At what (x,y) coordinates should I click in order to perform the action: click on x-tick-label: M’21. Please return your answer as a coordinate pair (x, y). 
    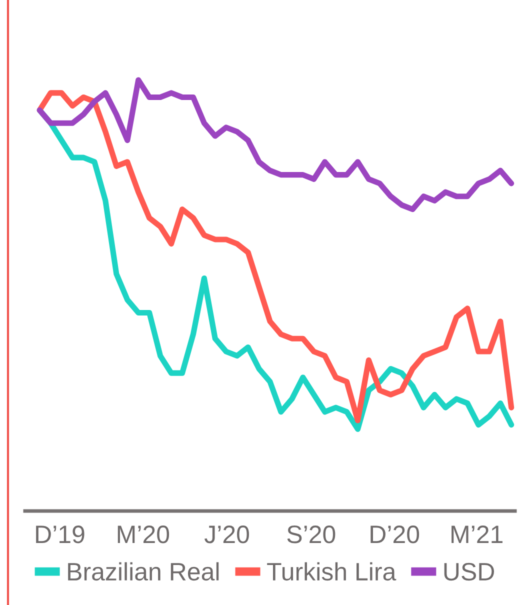
    Looking at the image, I should click on (477, 535).